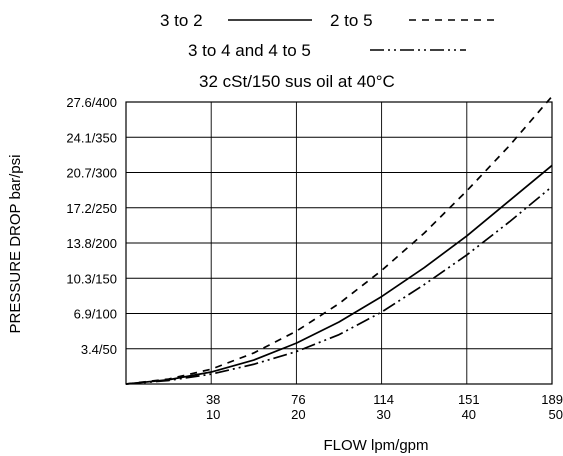 This screenshot has height=456, width=563. I want to click on y-tick-label-4: 17.2/250, so click(91, 208).